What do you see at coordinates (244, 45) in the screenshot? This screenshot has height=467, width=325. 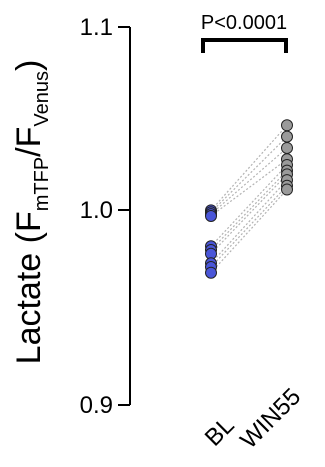 I see `bracket-line` at bounding box center [244, 45].